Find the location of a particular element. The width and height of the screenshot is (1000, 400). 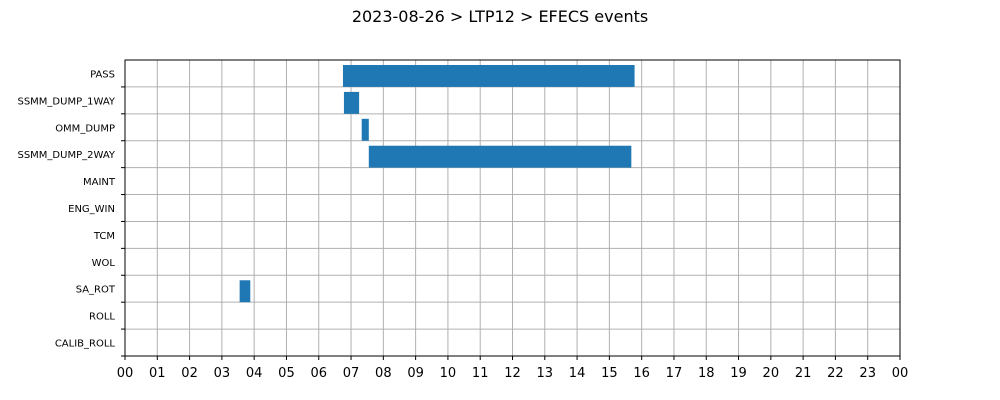

x-tick-label: 22 is located at coordinates (835, 373).